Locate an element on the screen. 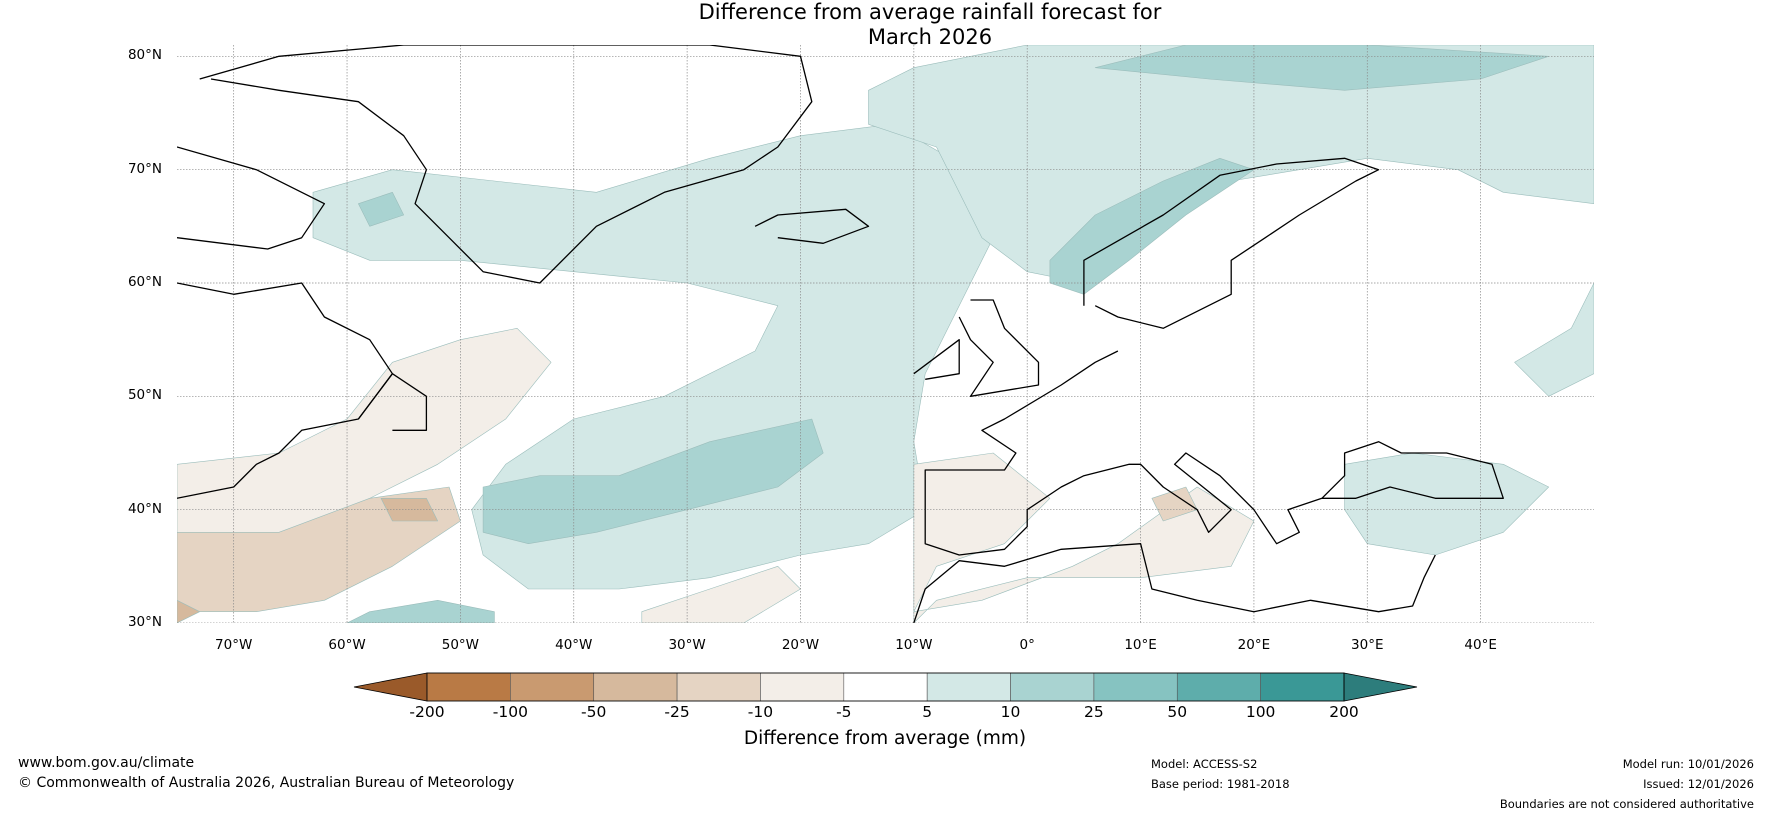  colorbar-tick-label: -10 is located at coordinates (760, 712).